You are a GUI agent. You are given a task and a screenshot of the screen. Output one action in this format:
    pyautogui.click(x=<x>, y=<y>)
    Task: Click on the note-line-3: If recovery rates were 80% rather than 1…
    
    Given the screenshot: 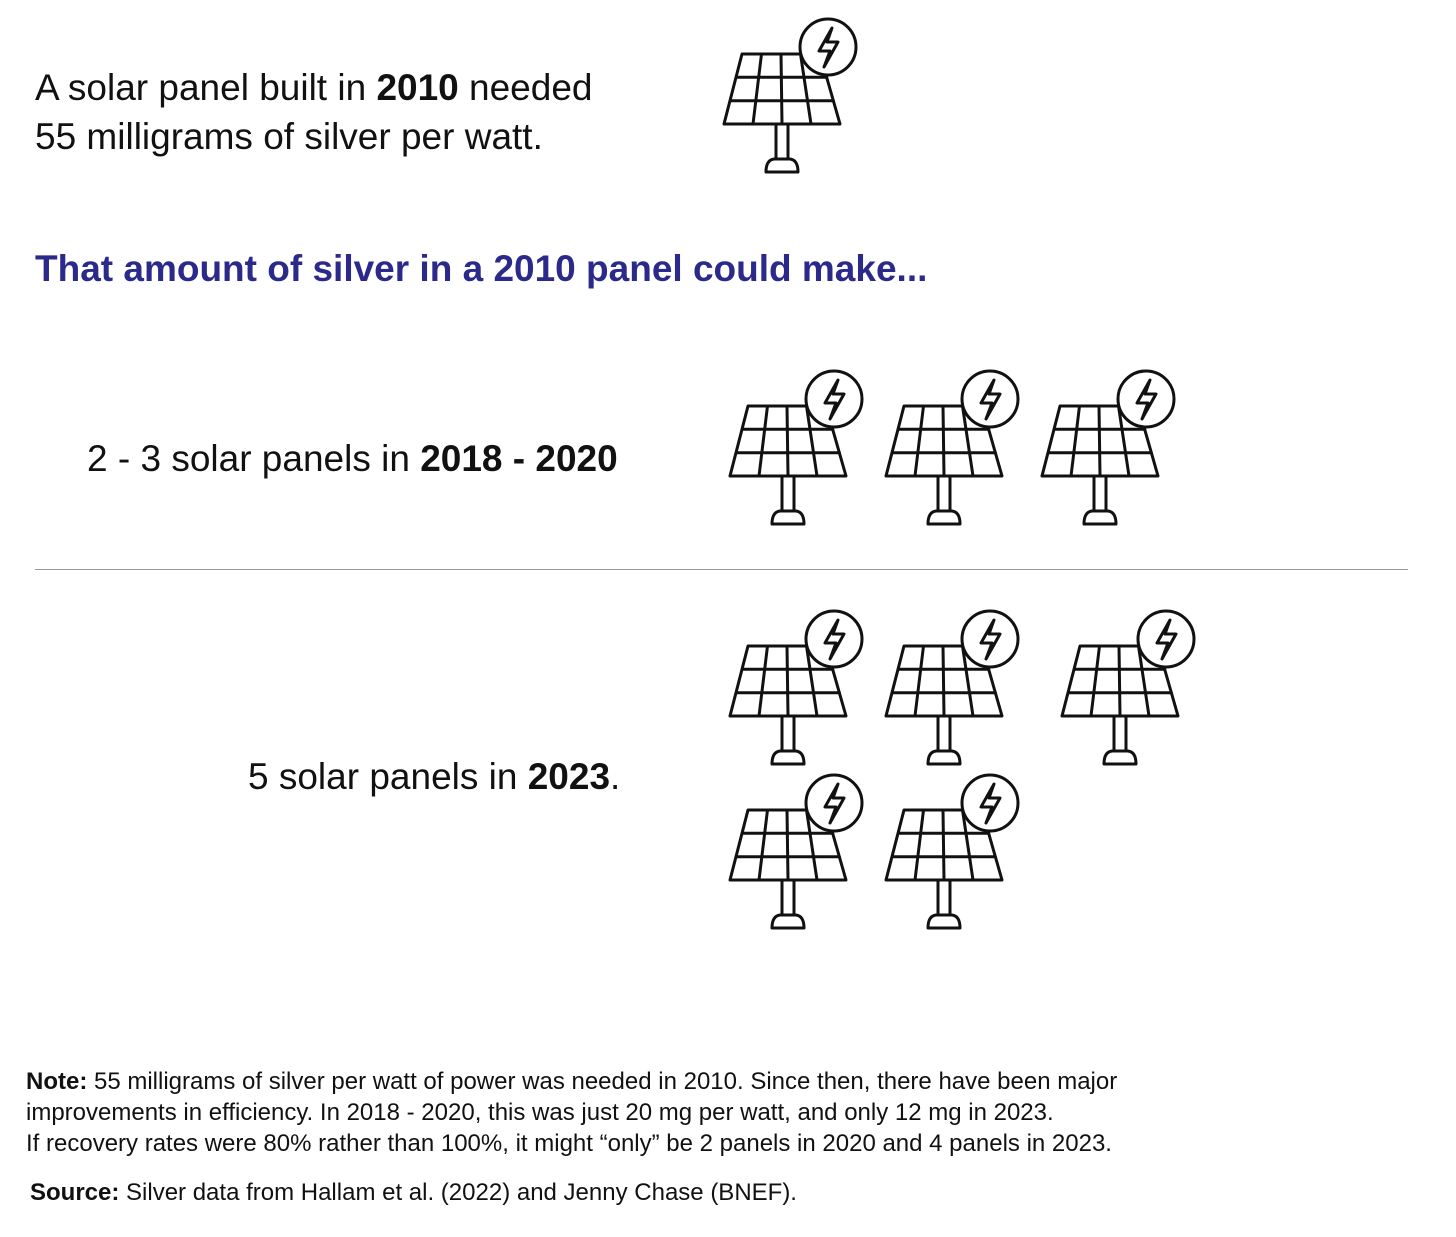 What is the action you would take?
    pyautogui.click(x=569, y=1143)
    